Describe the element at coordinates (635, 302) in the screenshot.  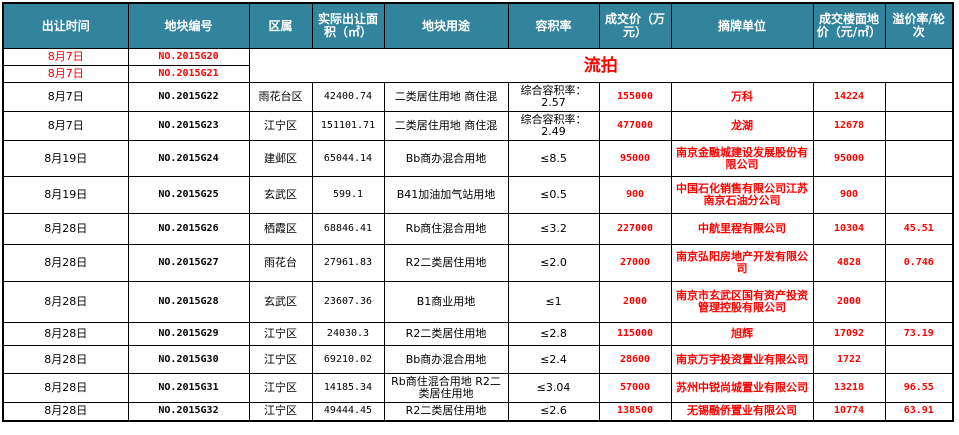
I see `price-cell: 2000` at that location.